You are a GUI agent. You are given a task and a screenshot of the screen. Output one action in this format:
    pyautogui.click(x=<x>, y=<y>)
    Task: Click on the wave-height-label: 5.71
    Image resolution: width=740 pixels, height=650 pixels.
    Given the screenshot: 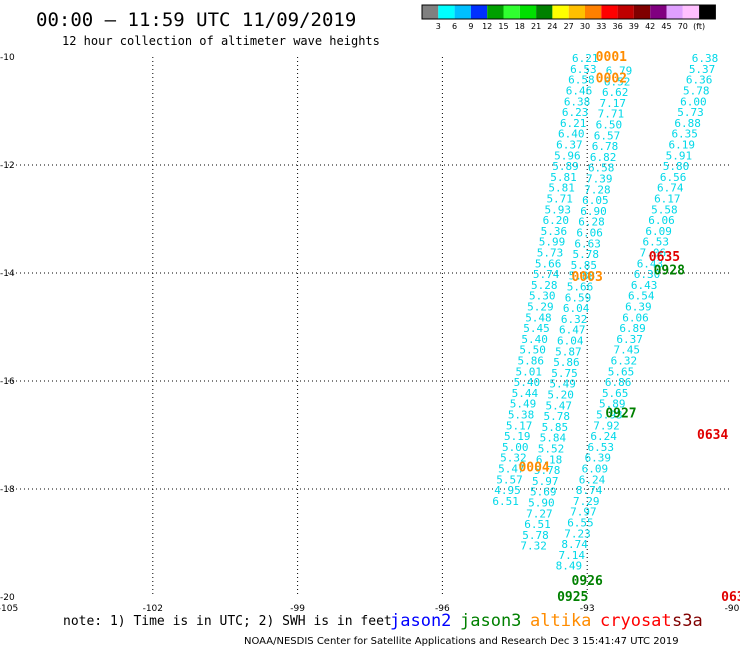 What is the action you would take?
    pyautogui.click(x=559, y=198)
    